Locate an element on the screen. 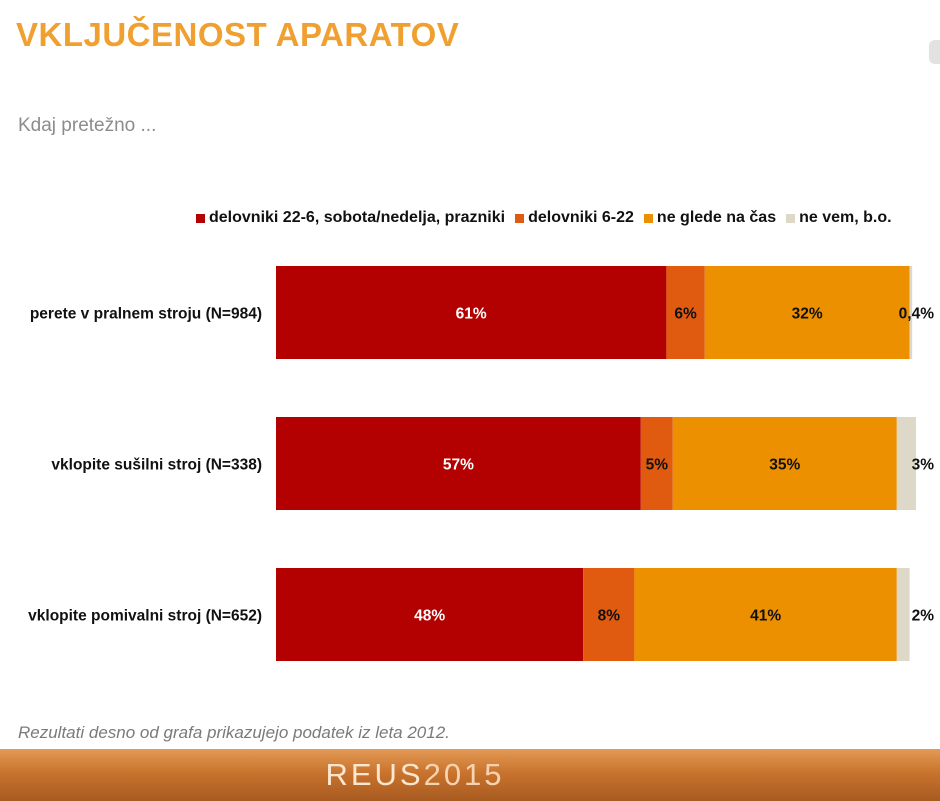 Image resolution: width=940 pixels, height=801 pixels. brand-logo-year: 2015 is located at coordinates (464, 774).